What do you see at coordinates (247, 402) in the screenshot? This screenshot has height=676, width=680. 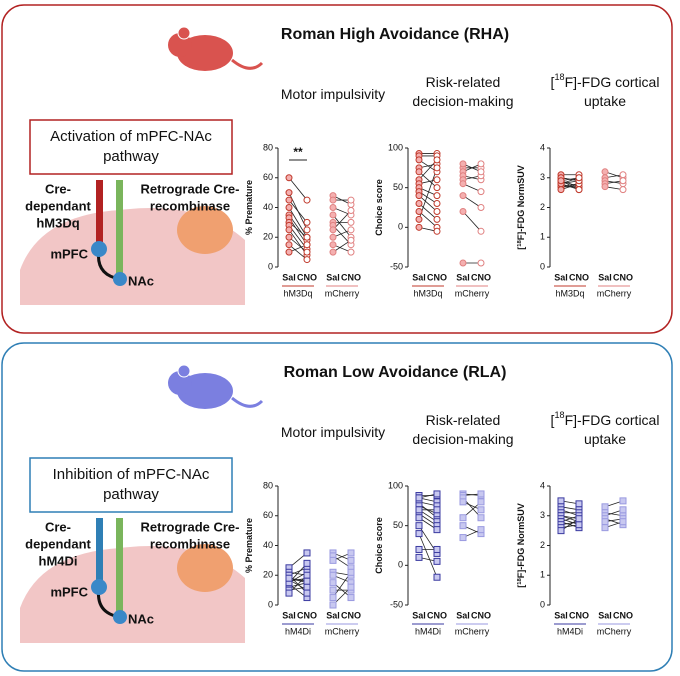 I see `animal-tail` at bounding box center [247, 402].